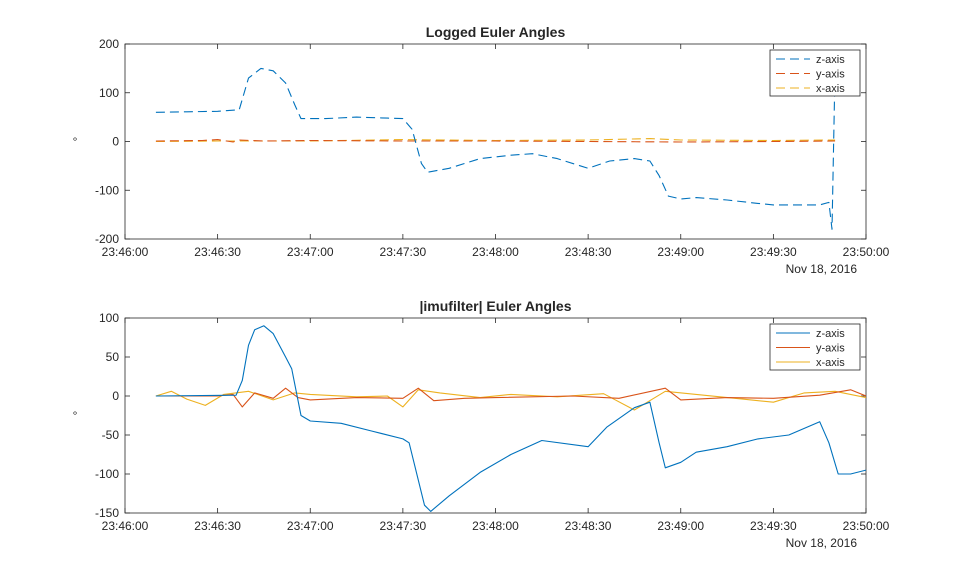 Image resolution: width=959 pixels, height=577 pixels. I want to click on y-tick-label: 200, so click(109, 44).